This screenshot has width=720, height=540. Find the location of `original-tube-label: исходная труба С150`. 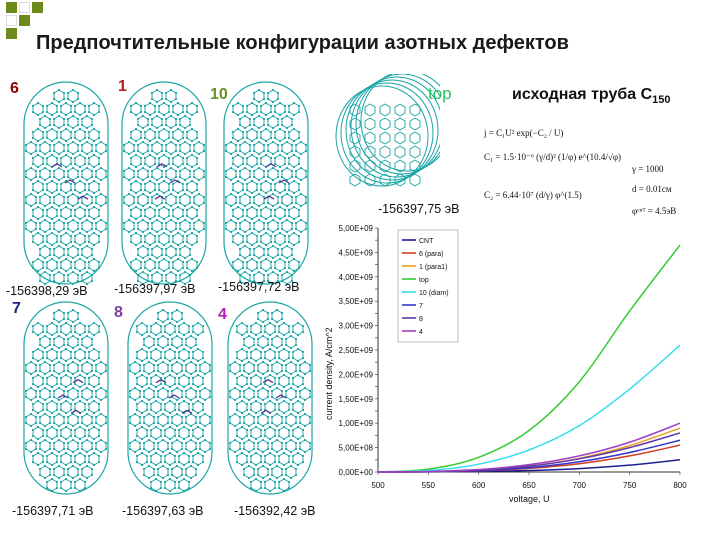

original-tube-label: исходная труба С150 is located at coordinates (591, 96).